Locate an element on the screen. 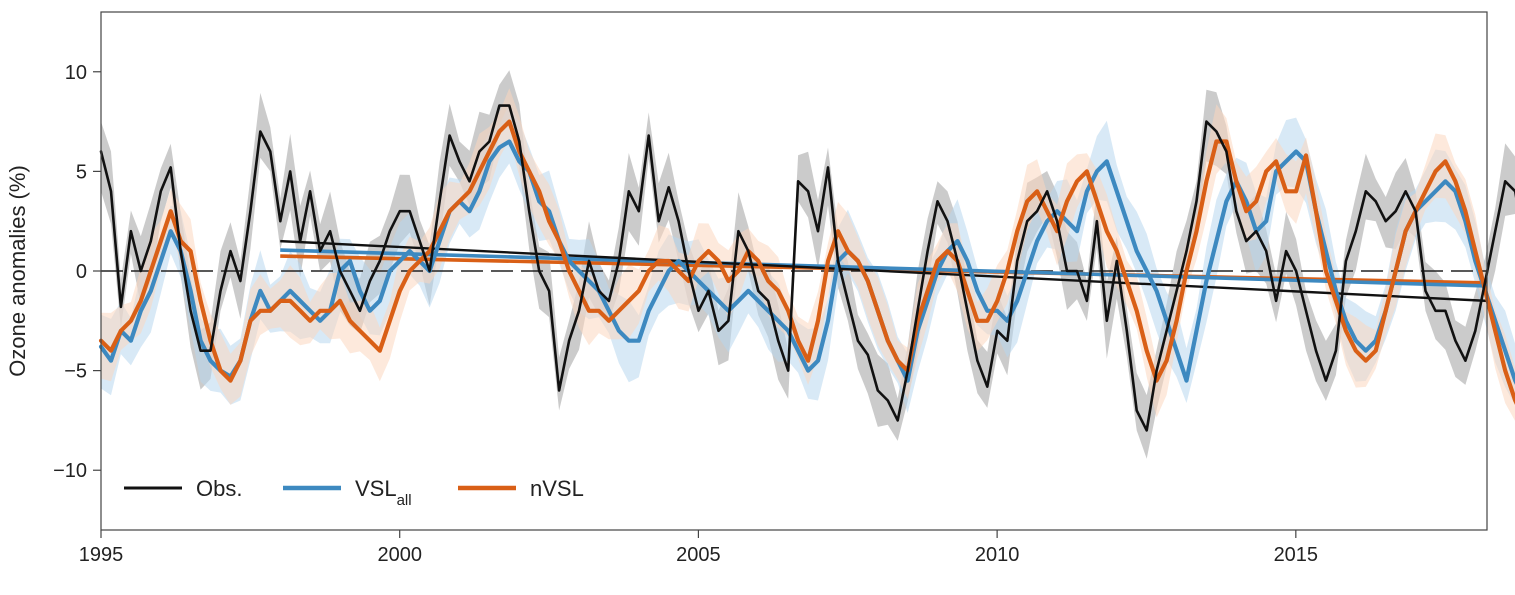 The height and width of the screenshot is (595, 1515). y-axis: −10 −5 0 5 10 is located at coordinates (77, 272).